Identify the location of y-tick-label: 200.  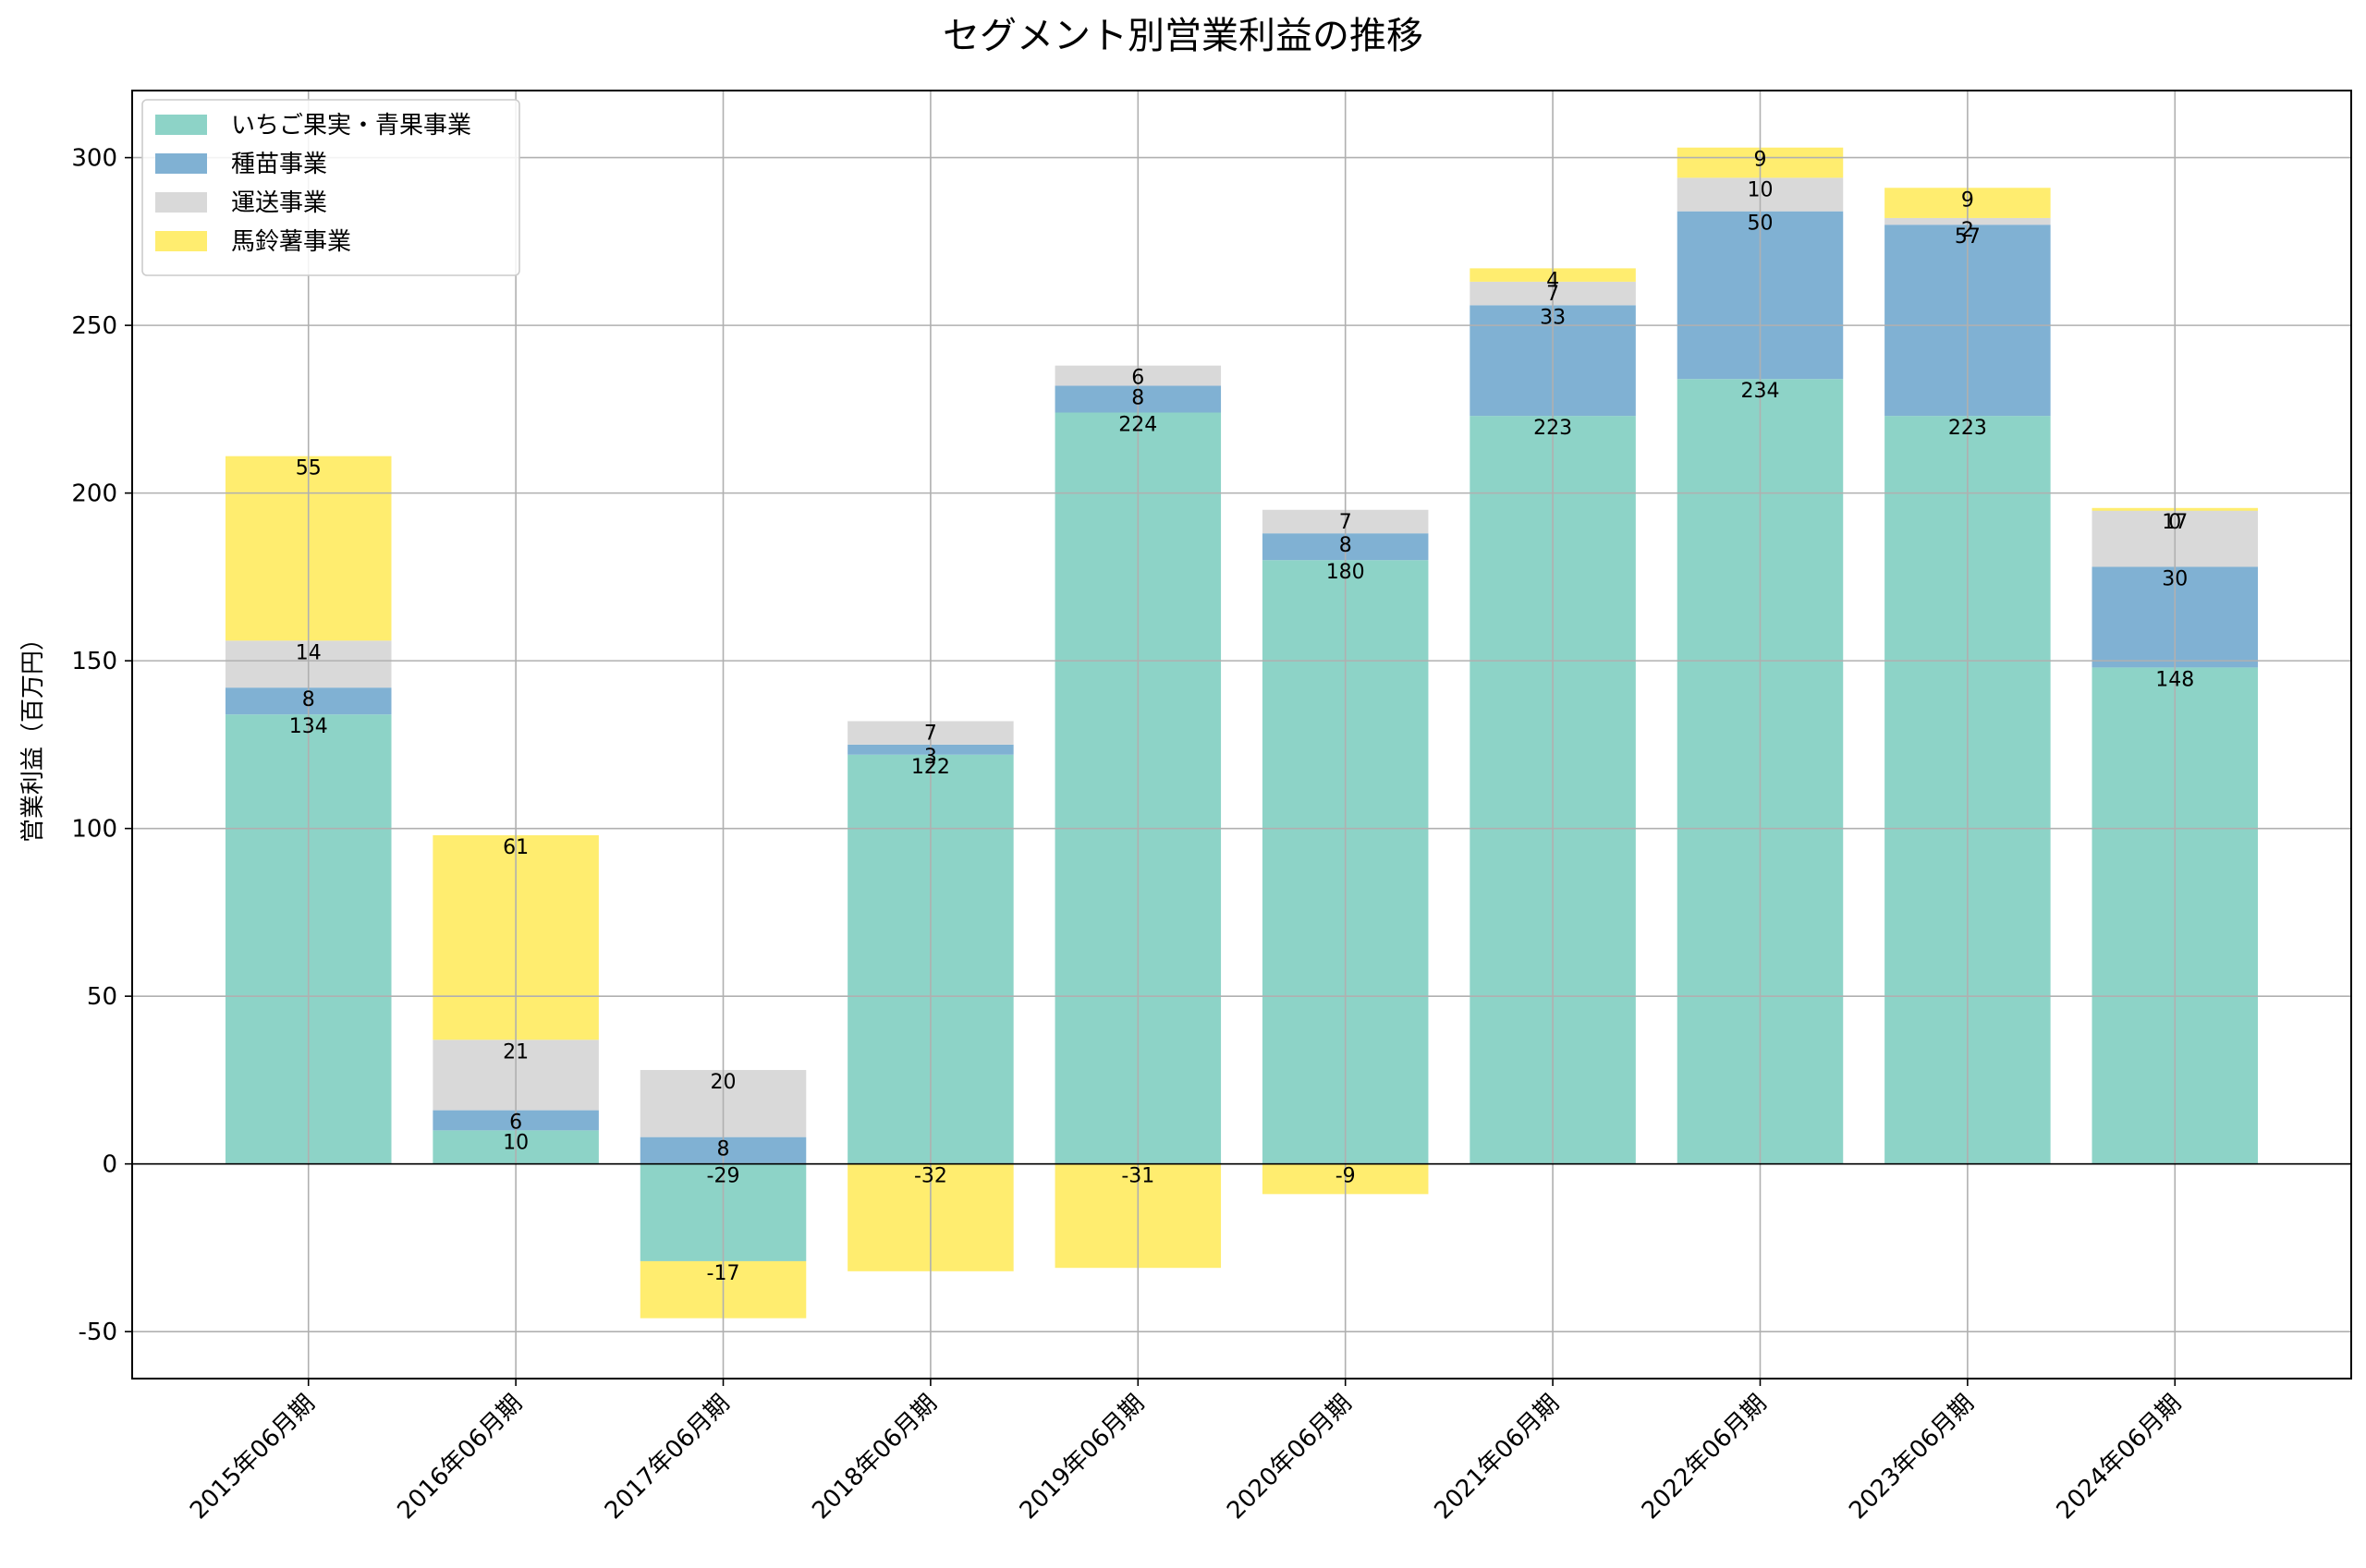
(94, 494).